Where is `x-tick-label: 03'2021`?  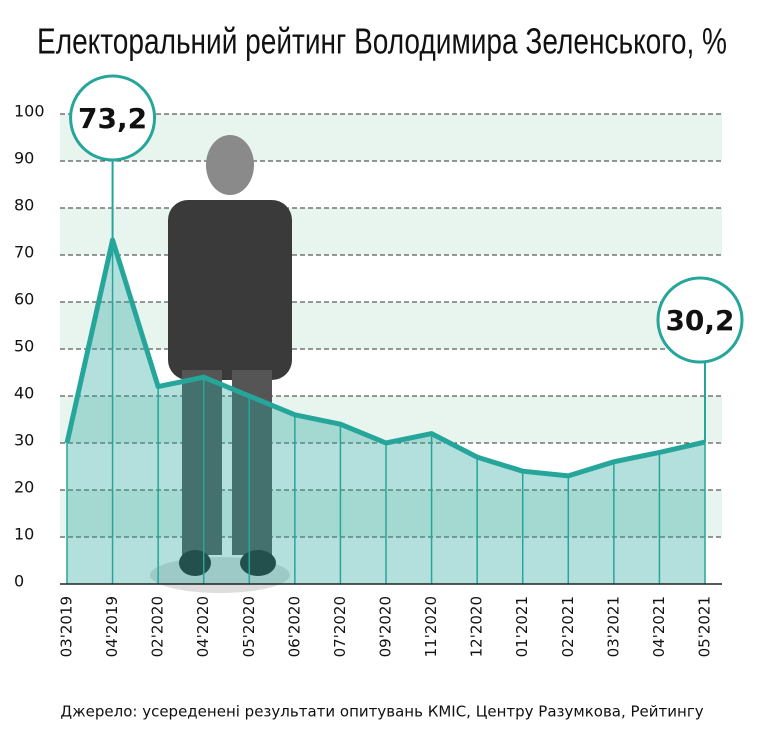
x-tick-label: 03'2021 is located at coordinates (613, 626).